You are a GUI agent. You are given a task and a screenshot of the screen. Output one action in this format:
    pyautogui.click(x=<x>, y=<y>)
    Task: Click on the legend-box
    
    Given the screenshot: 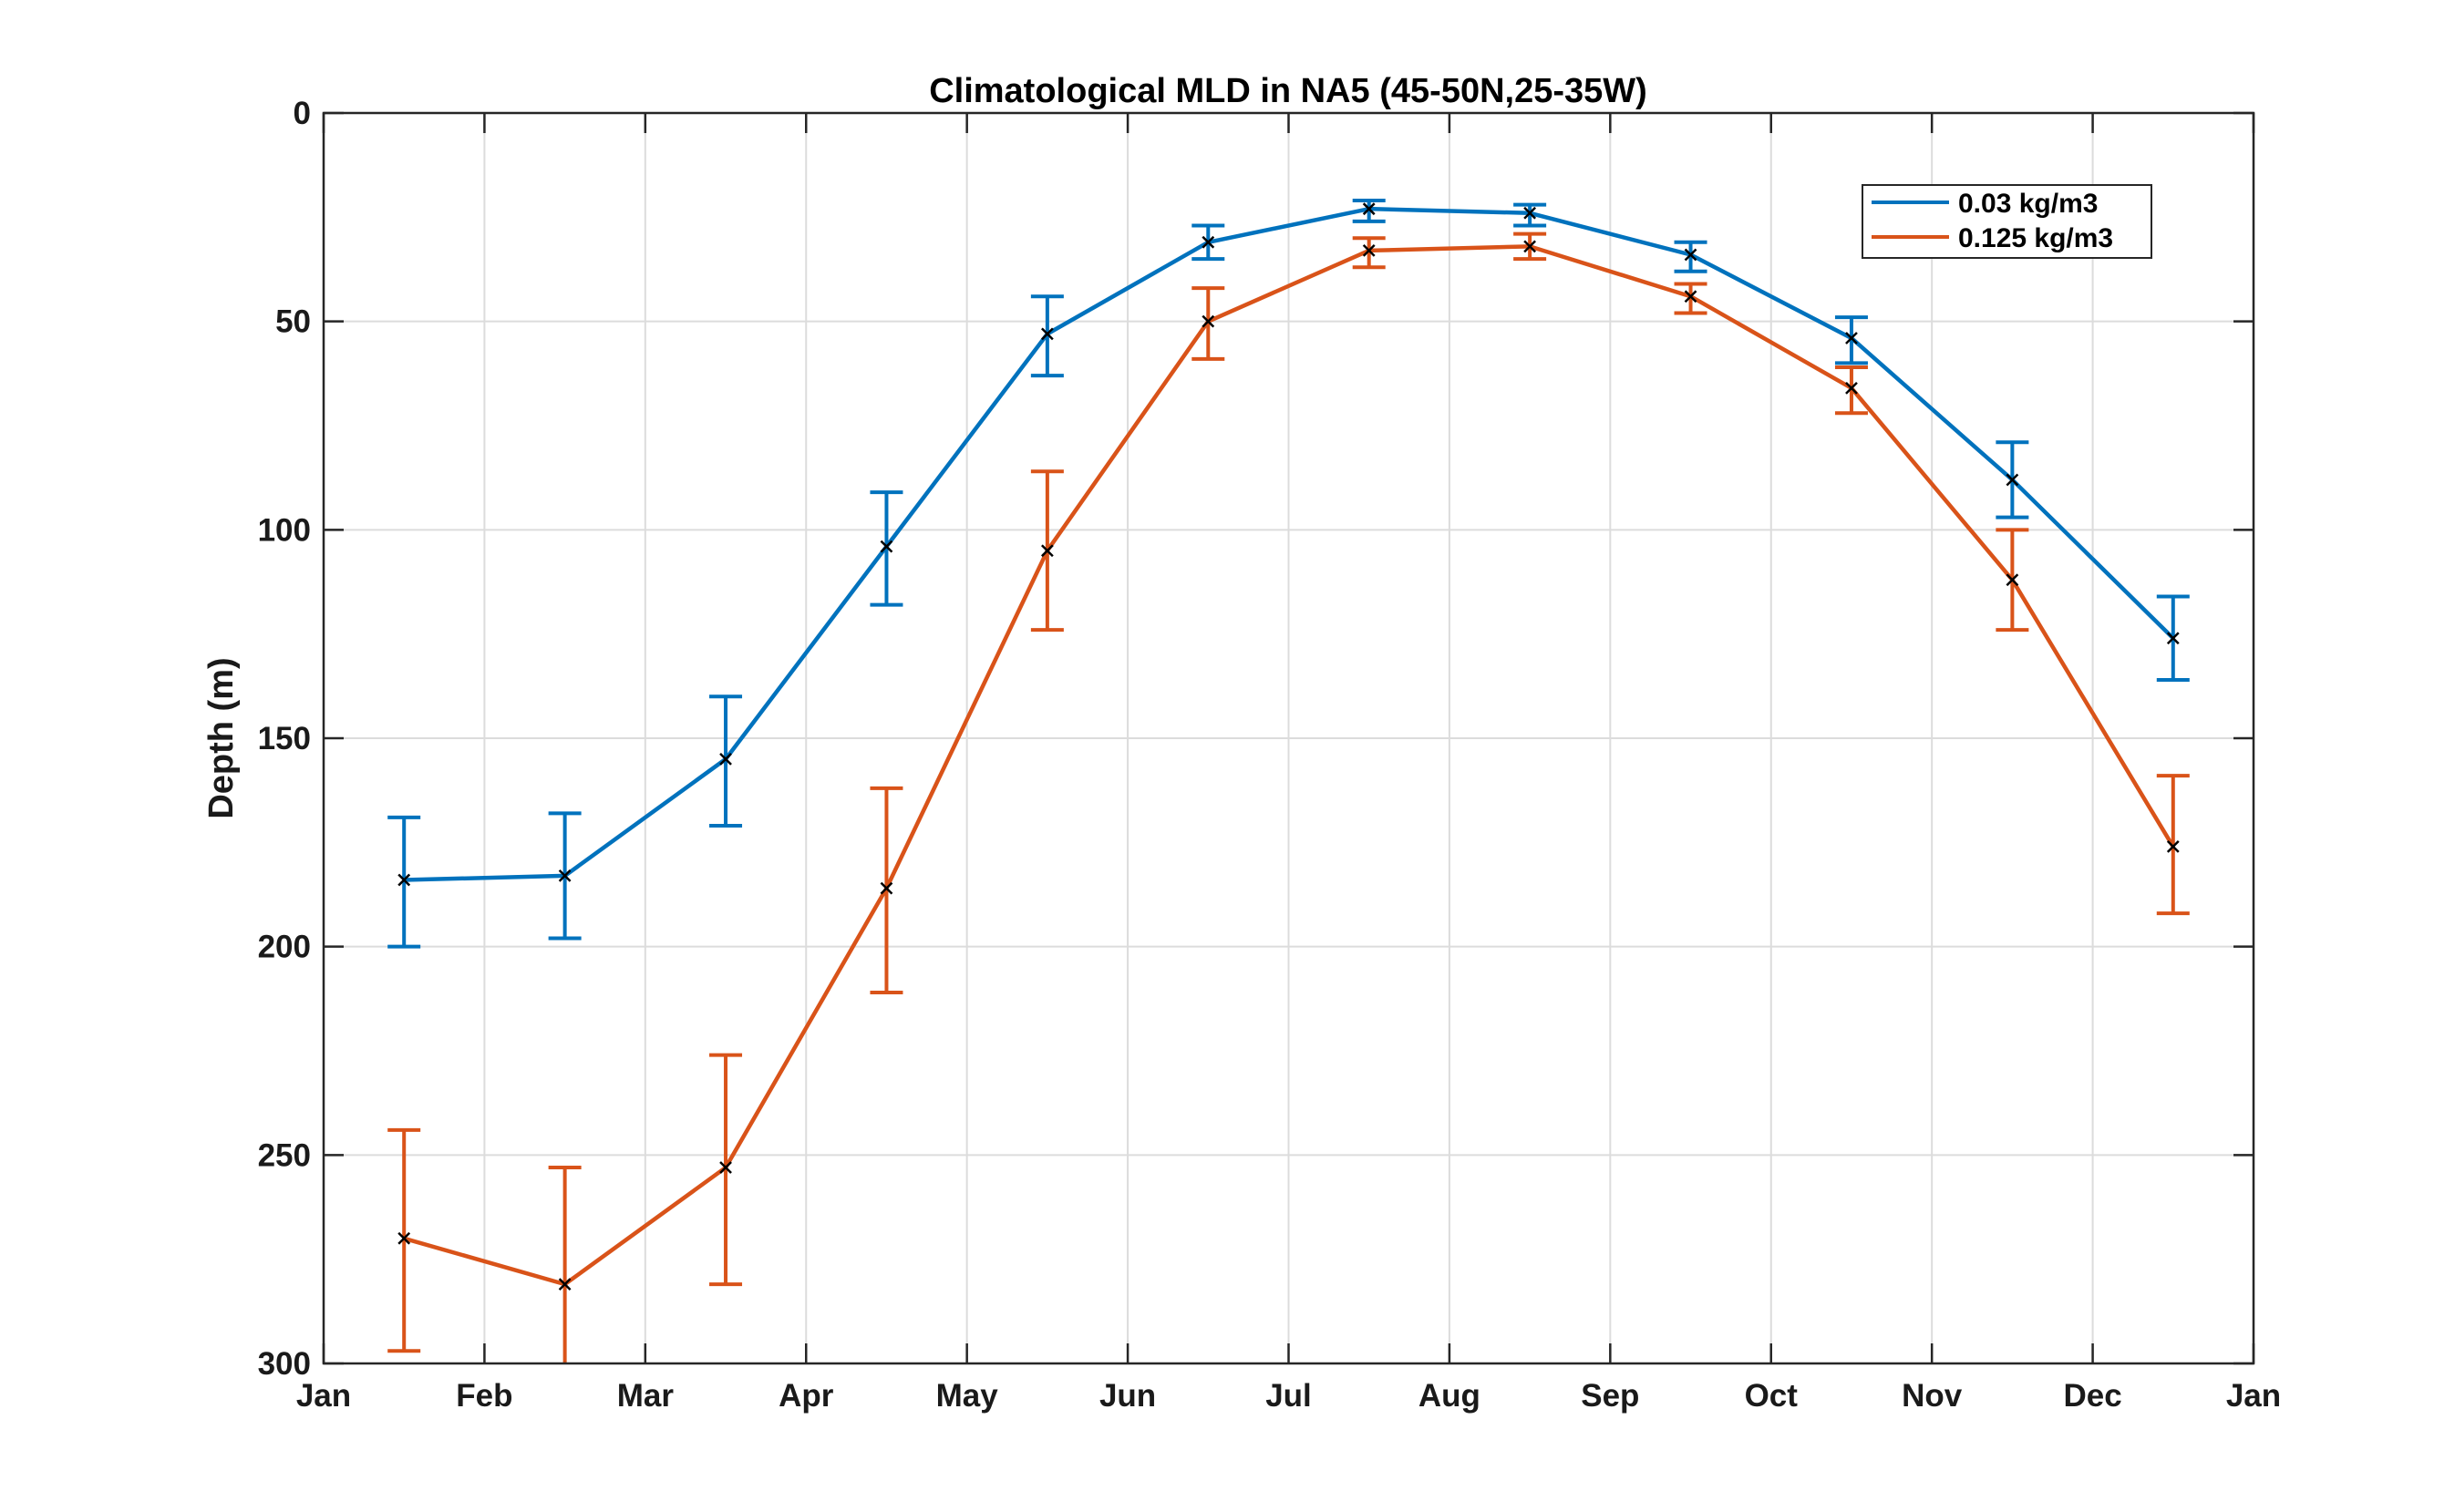 What is the action you would take?
    pyautogui.click(x=2007, y=222)
    